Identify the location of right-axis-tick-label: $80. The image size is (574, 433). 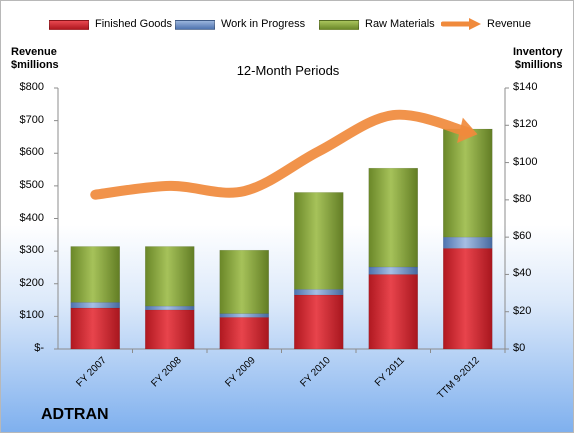
(522, 198).